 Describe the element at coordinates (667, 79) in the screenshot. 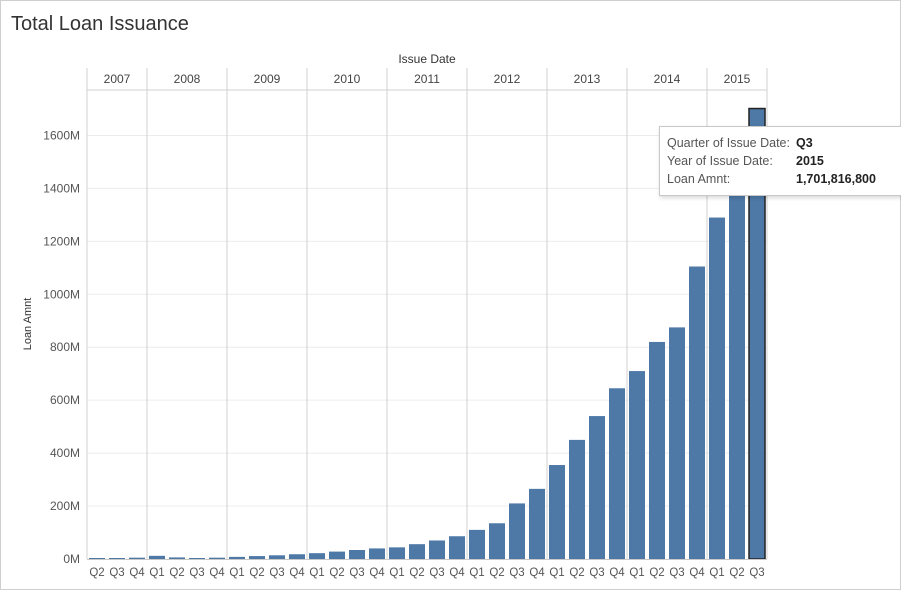

I see `year-header-label: 2014` at that location.